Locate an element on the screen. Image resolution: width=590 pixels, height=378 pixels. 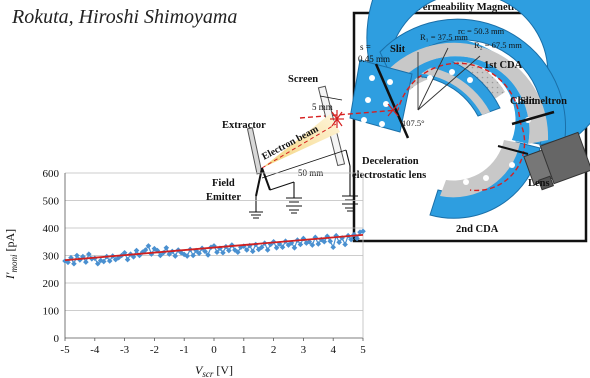
x-tick-label: 1 is located at coordinates (244, 350).